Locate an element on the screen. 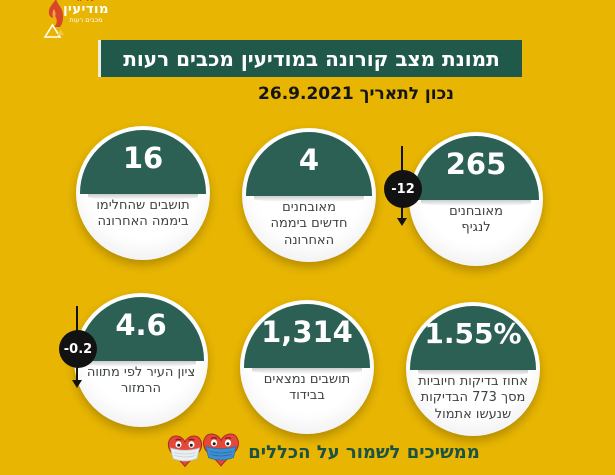 The width and height of the screenshot is (615, 475). logo-text: עיריית מודיעין מכבים רעות is located at coordinates (86, 12).